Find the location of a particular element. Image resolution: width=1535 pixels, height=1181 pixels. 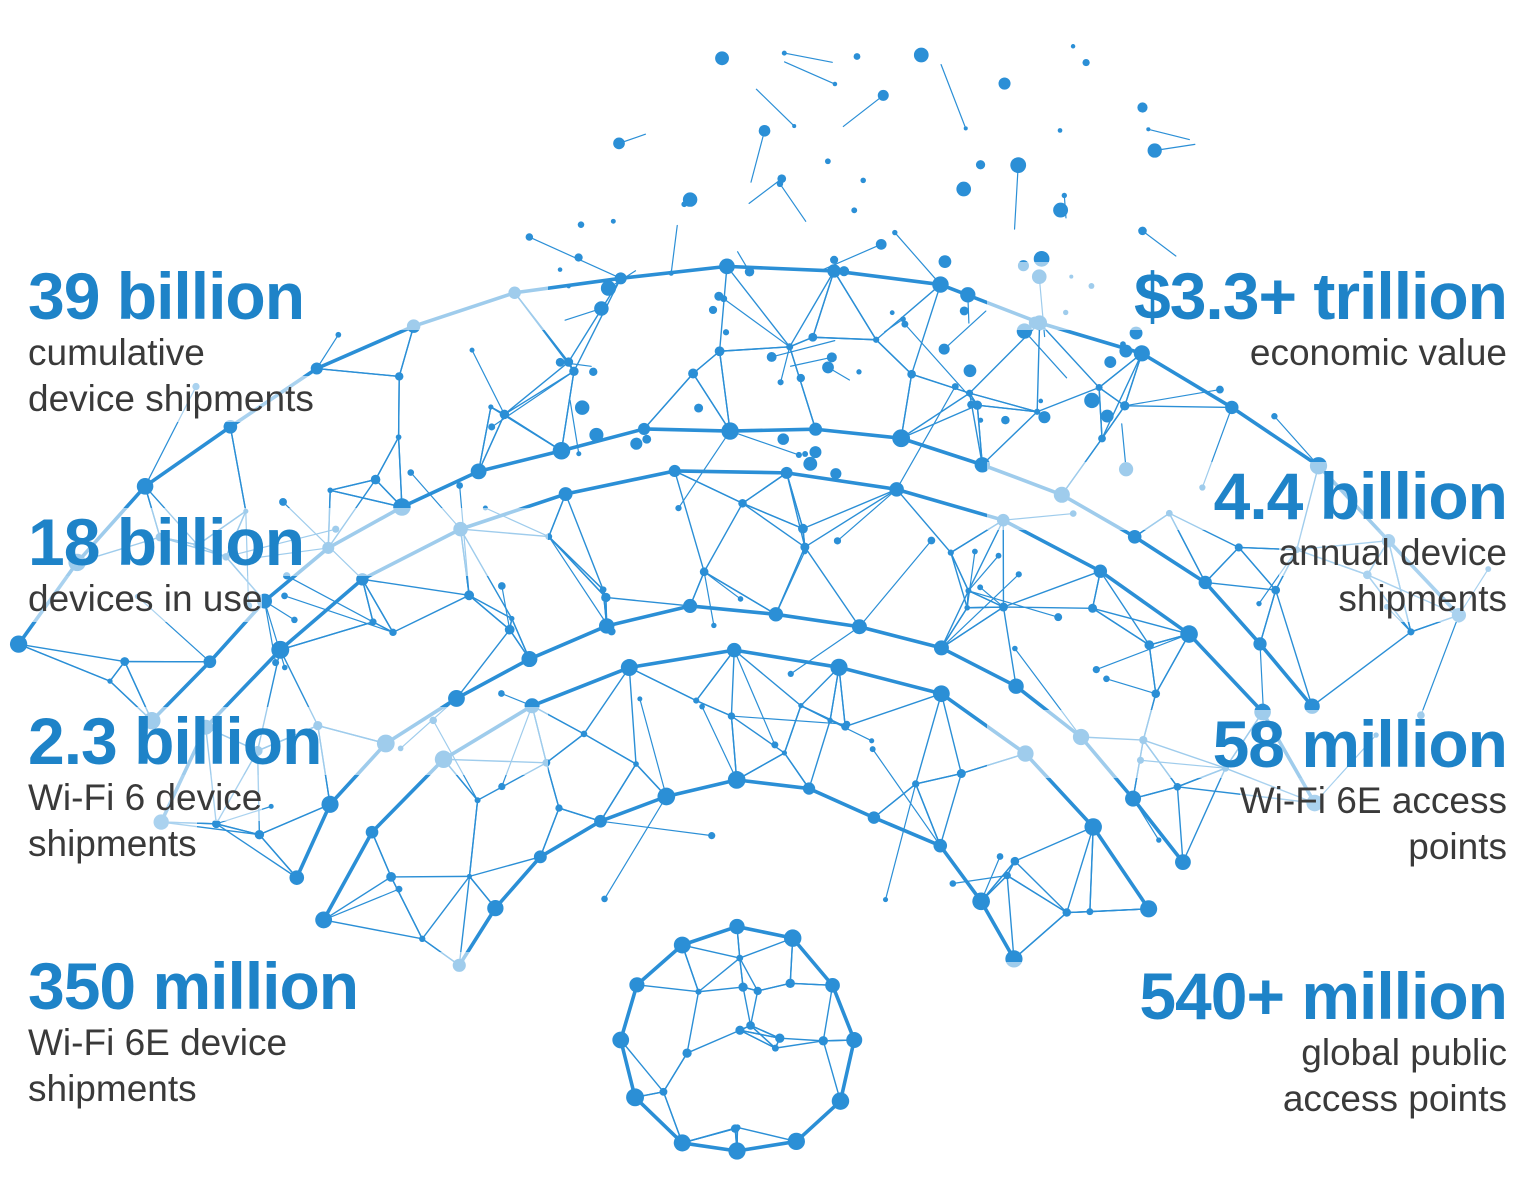

stat-label-line: shipments is located at coordinates (1247, 599).